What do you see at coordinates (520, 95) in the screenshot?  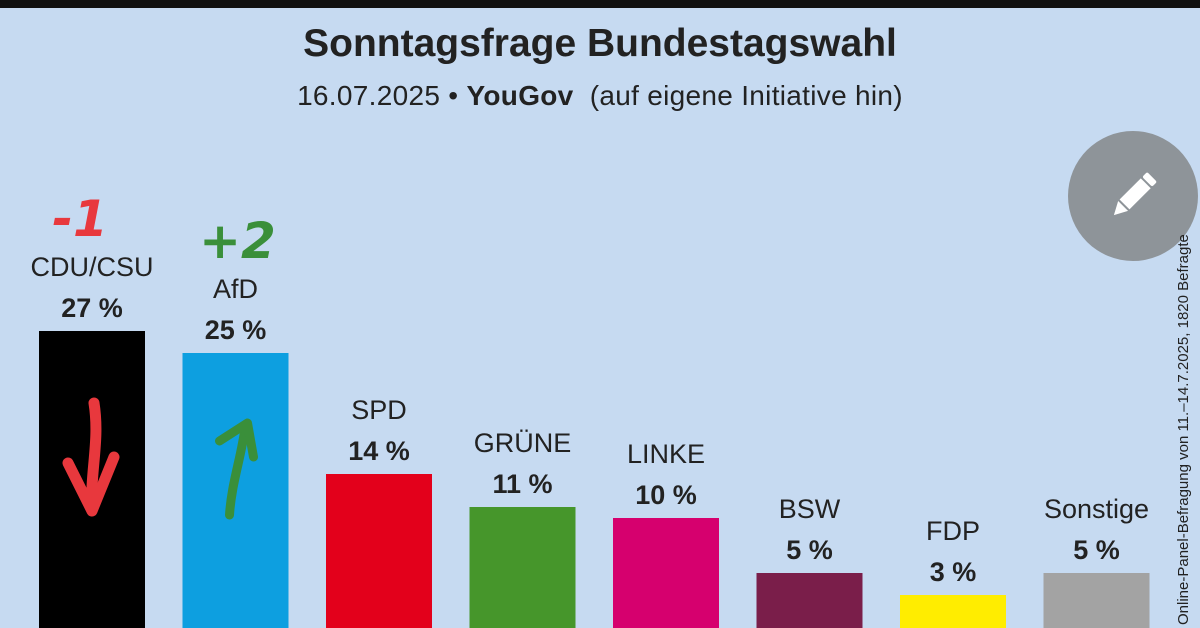 I see `poll-source: YouGov` at bounding box center [520, 95].